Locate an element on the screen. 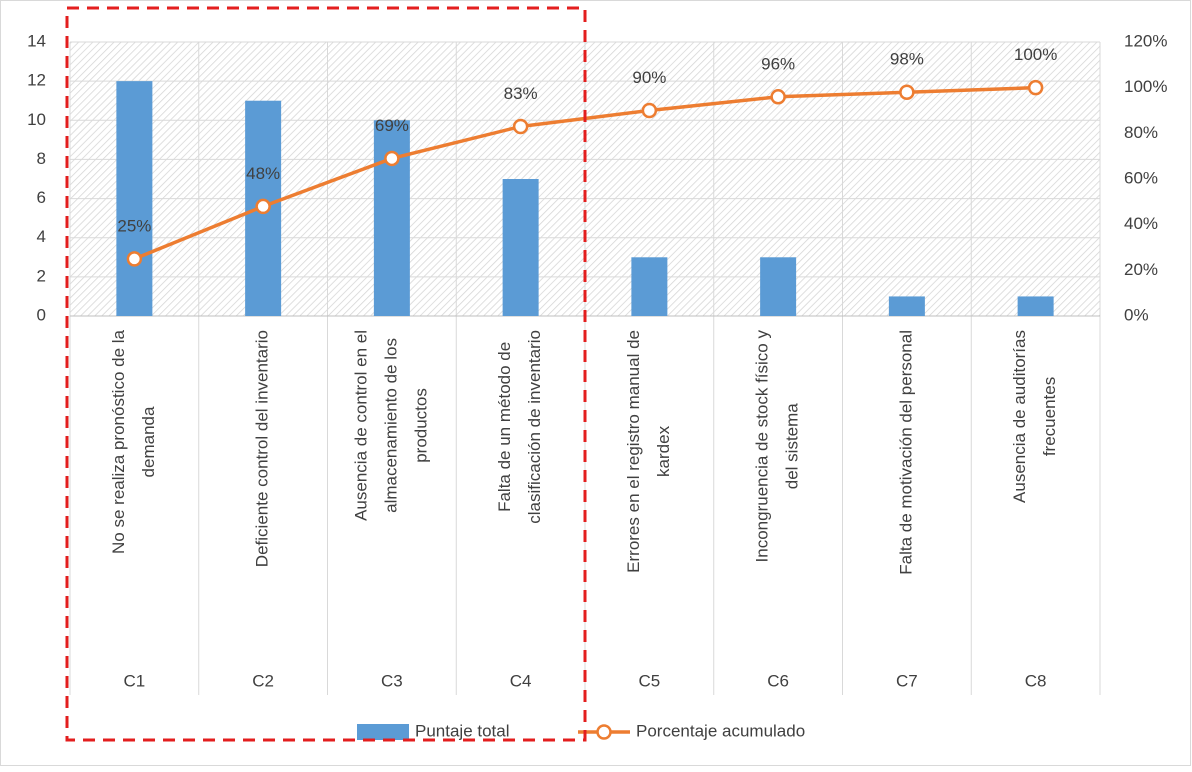 The image size is (1192, 772). data-label: 25% is located at coordinates (134, 225).